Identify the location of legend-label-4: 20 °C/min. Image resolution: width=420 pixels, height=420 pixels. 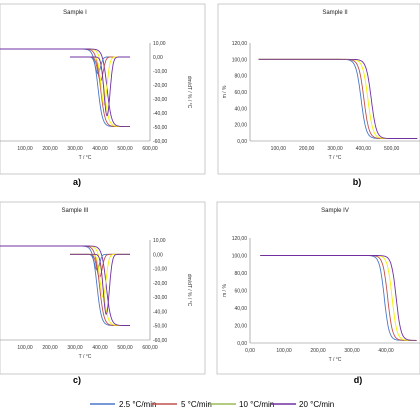
(316, 404).